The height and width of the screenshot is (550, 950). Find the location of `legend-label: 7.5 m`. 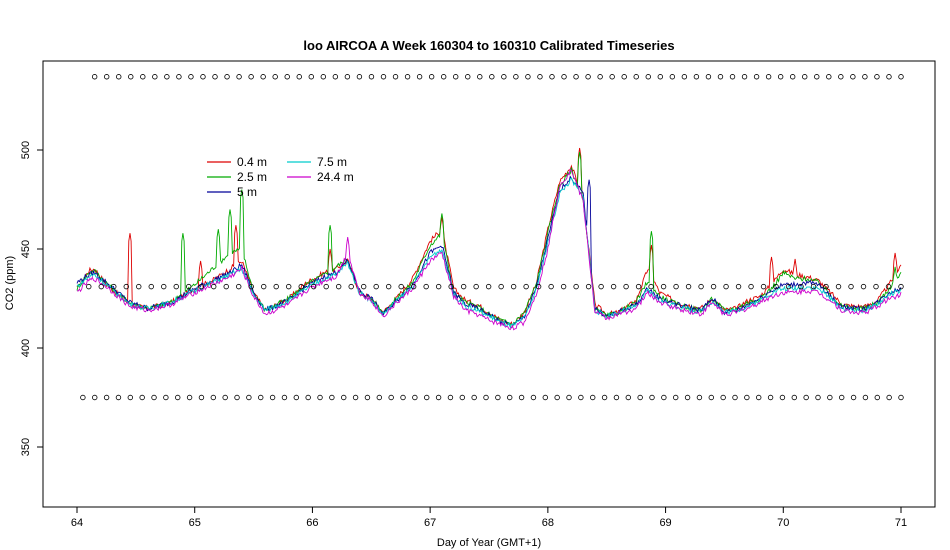

legend-label: 7.5 m is located at coordinates (332, 162).